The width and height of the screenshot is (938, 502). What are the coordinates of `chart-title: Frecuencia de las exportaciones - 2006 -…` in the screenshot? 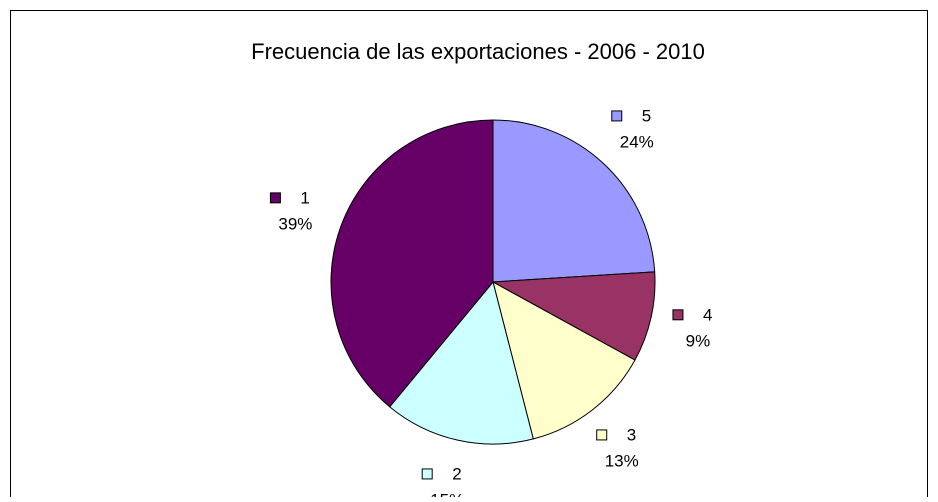 It's located at (478, 51).